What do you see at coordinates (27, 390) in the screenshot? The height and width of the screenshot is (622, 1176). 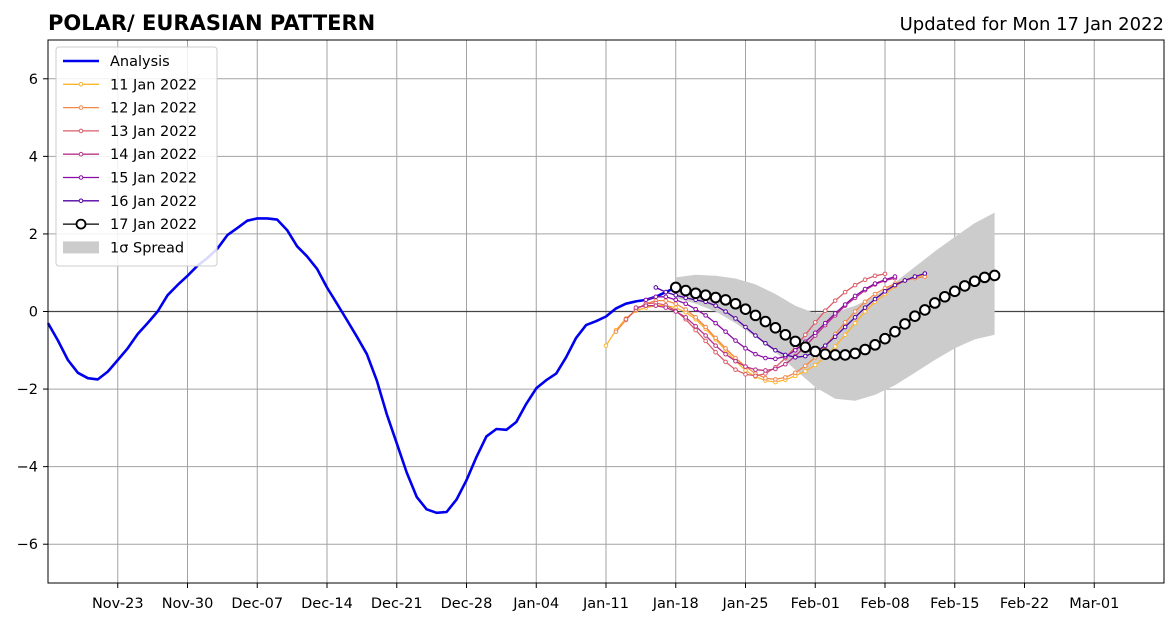 I see `y-tick-label: −2` at bounding box center [27, 390].